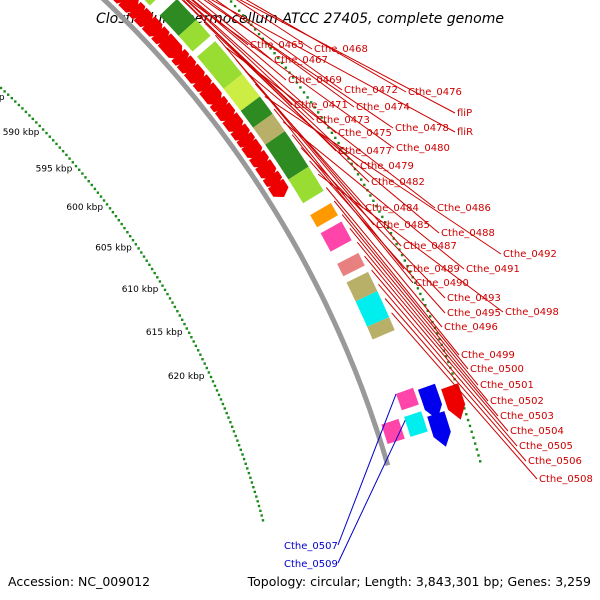 The height and width of the screenshot is (600, 600). What do you see at coordinates (423, 148) in the screenshot?
I see `gene-label: Cthe_0480` at bounding box center [423, 148].